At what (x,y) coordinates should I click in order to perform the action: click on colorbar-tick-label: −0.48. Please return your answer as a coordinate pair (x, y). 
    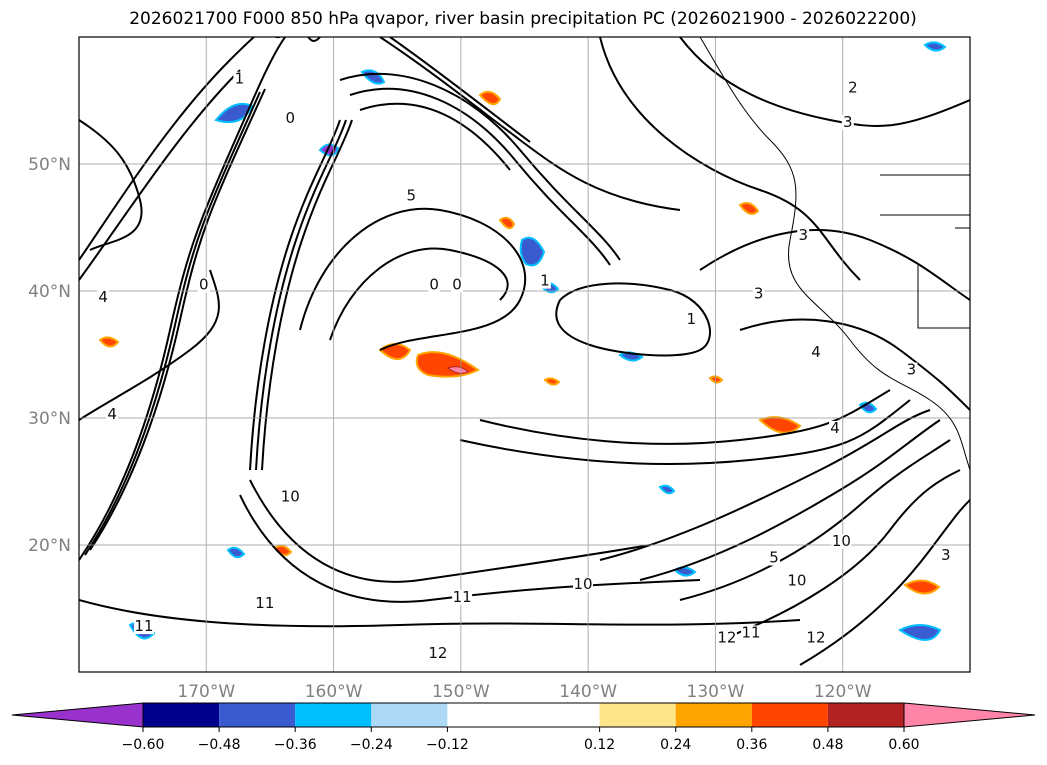
    Looking at the image, I should click on (219, 745).